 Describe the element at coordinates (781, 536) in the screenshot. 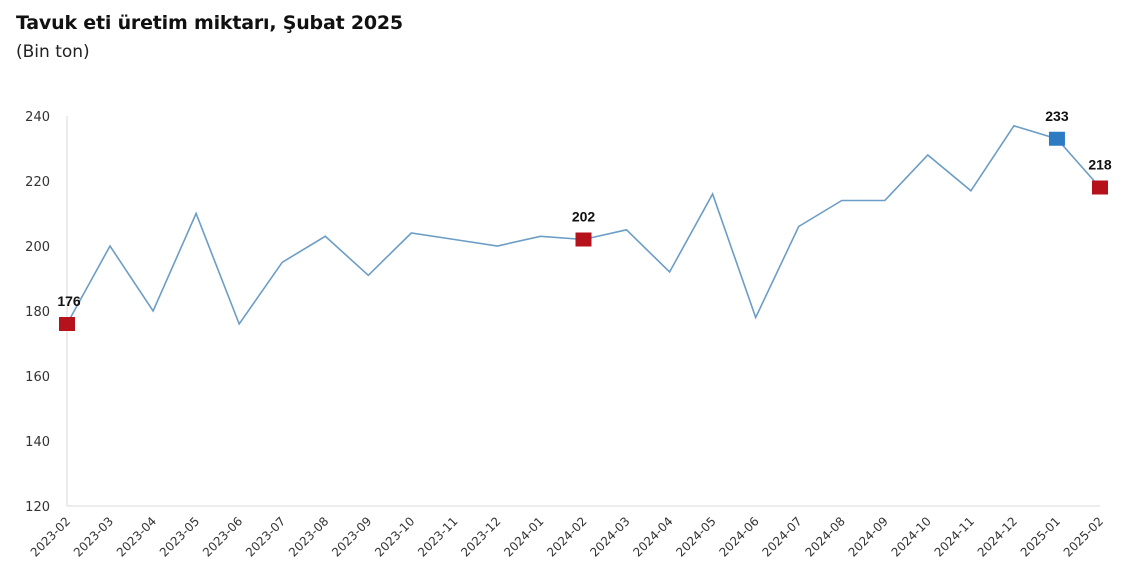

I see `x-tick-label: 2024-07` at that location.